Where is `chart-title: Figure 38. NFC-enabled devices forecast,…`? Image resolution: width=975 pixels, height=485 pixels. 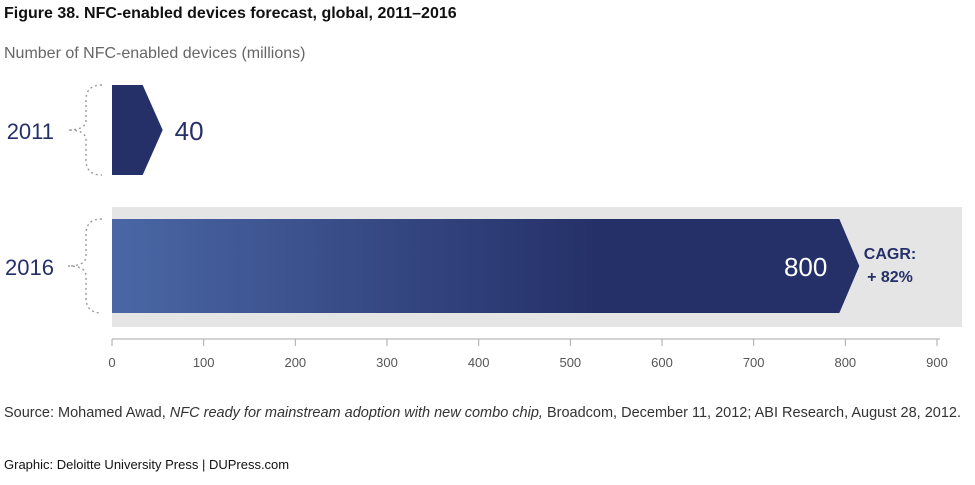 chart-title: Figure 38. NFC-enabled devices forecast,… is located at coordinates (230, 13).